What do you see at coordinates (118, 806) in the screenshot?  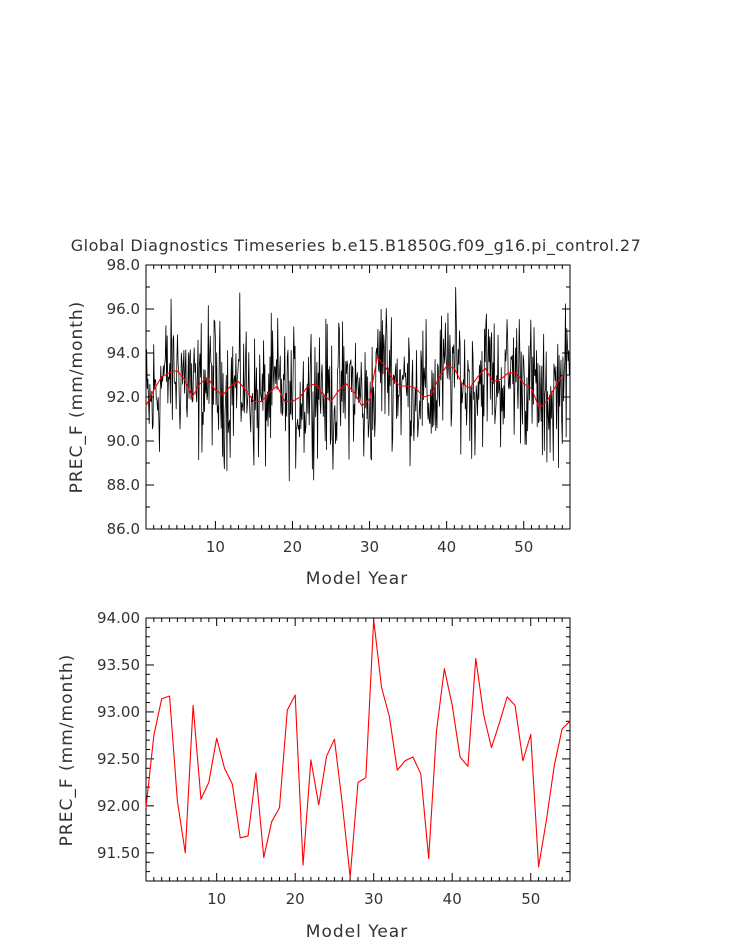 I see `y-tick-label: 92.00` at bounding box center [118, 806].